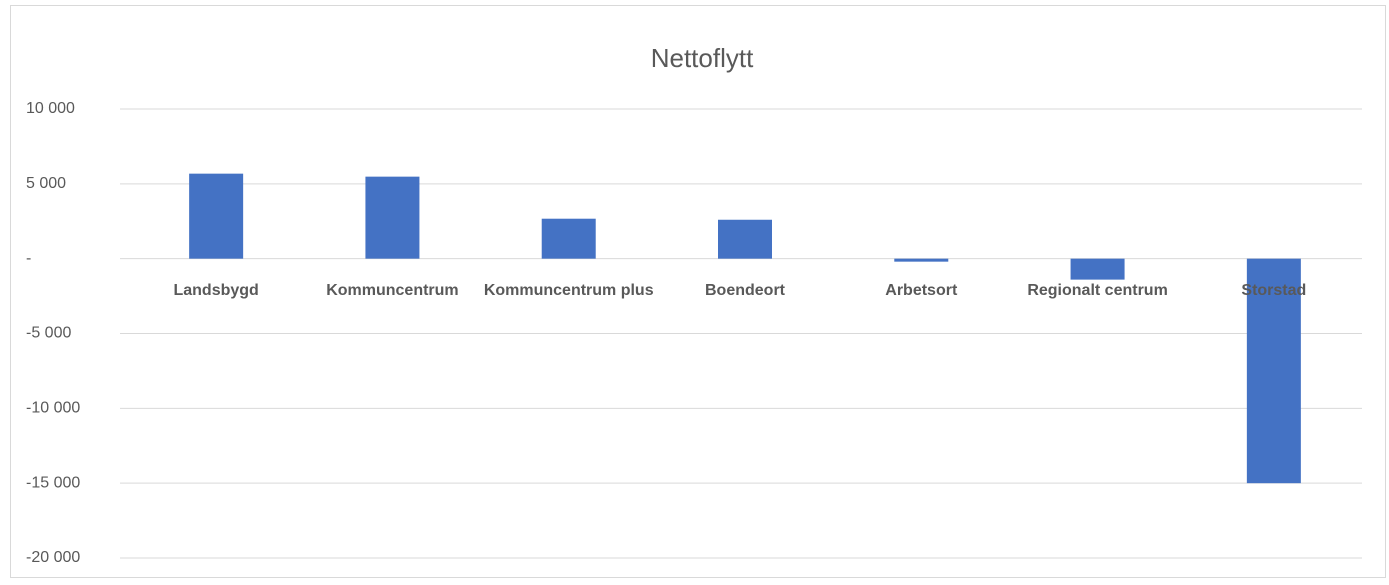  What do you see at coordinates (921, 290) in the screenshot?
I see `x-tick-label: Arbetsort` at bounding box center [921, 290].